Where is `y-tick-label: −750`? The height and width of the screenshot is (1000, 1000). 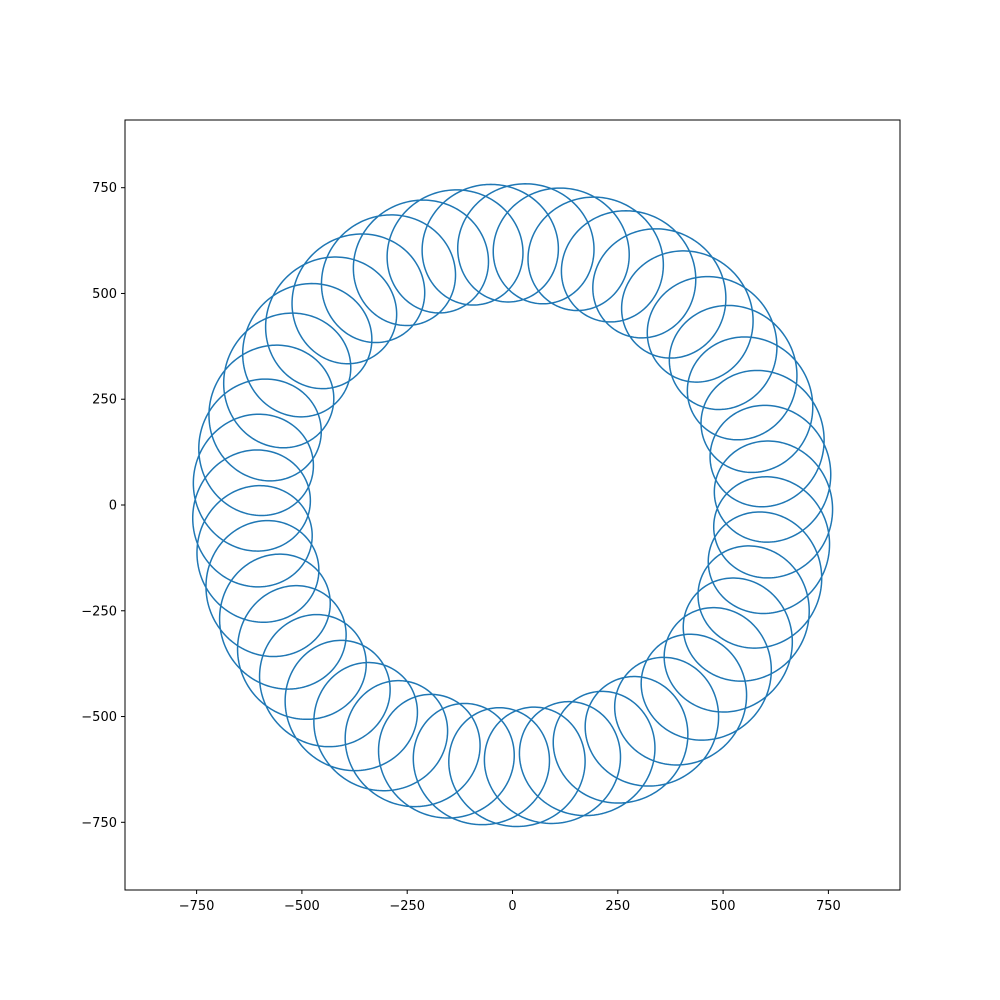
y-tick-label: −750 is located at coordinates (99, 823).